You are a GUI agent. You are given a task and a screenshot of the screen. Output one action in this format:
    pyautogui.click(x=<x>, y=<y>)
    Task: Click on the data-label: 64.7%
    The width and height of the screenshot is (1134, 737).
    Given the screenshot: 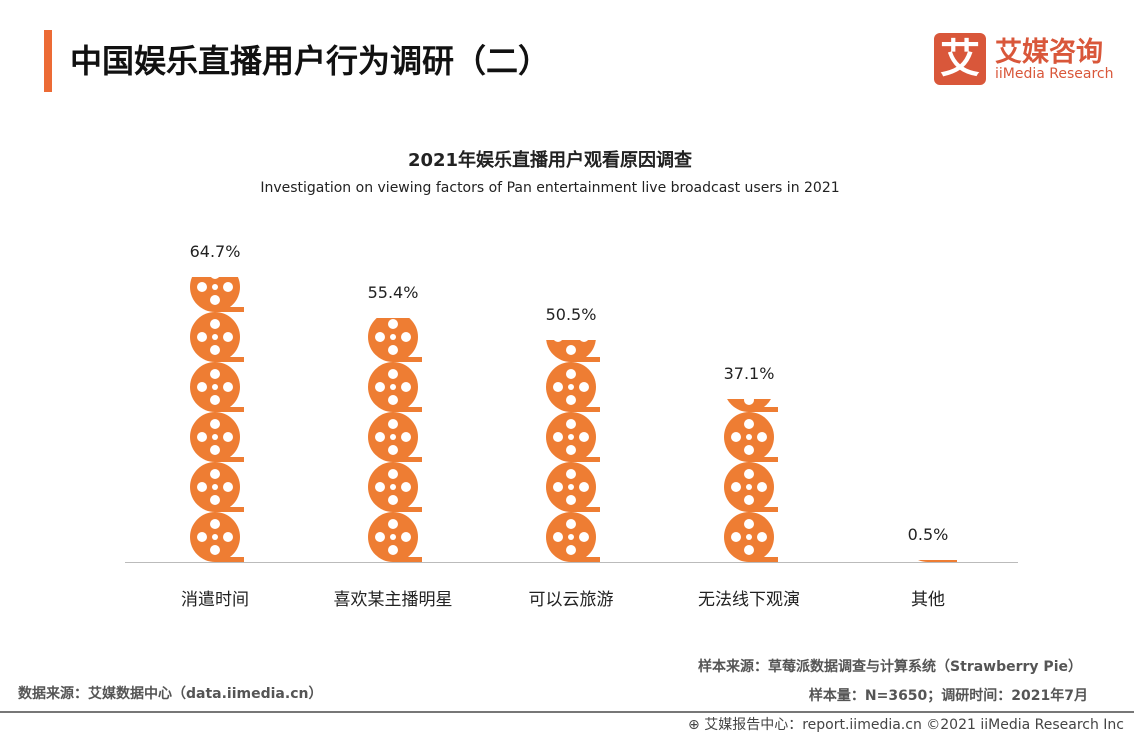 What is the action you would take?
    pyautogui.click(x=215, y=252)
    